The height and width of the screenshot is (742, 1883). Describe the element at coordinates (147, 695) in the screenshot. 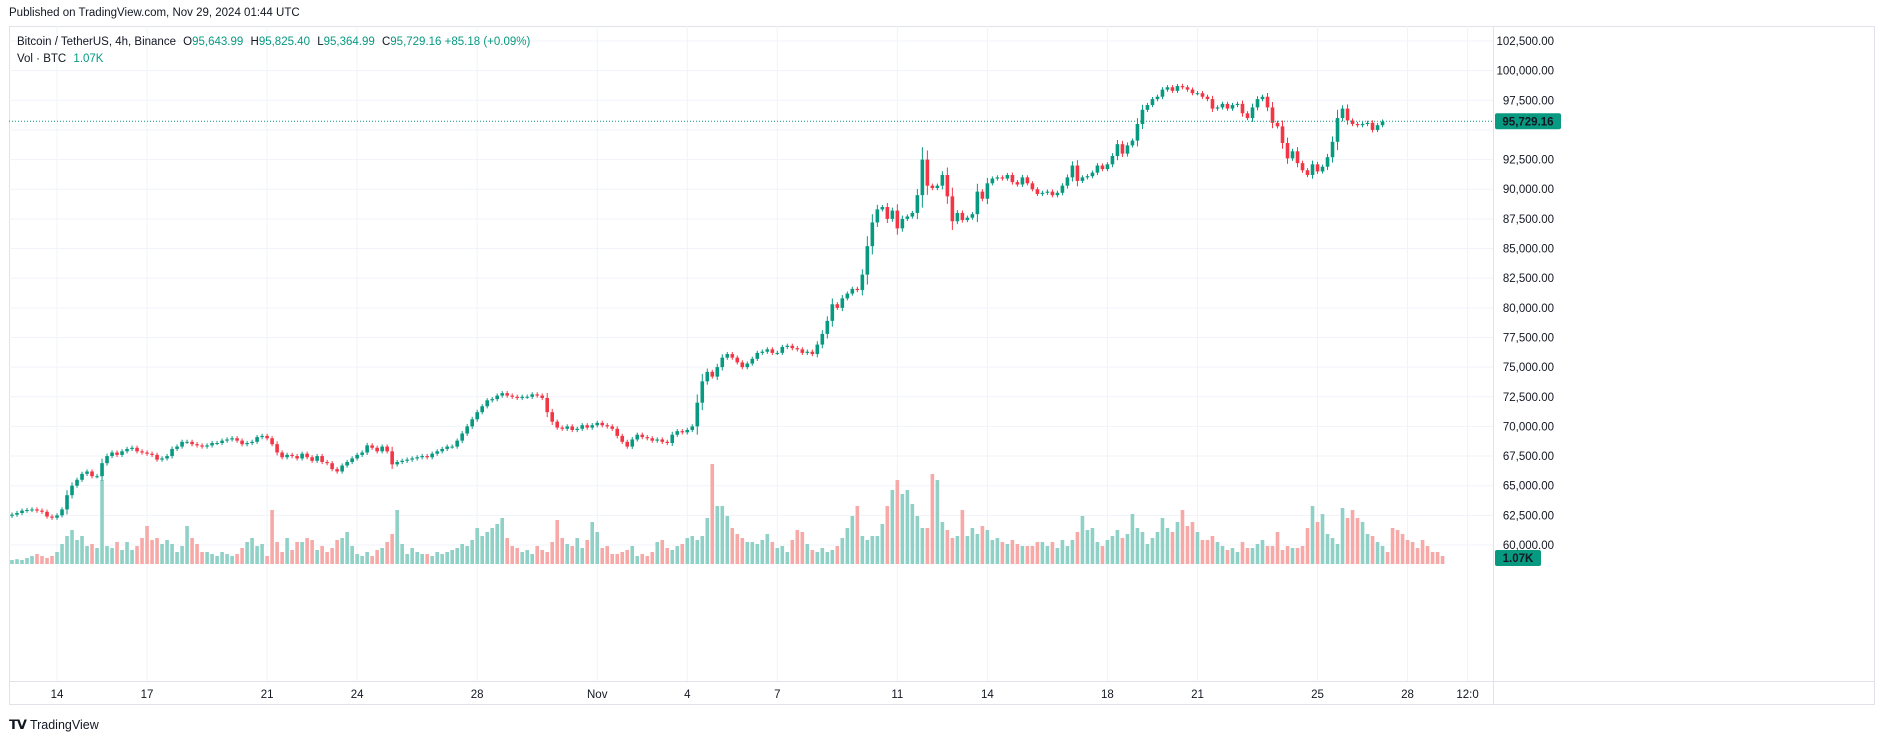

I see `time-tick-label: 17` at that location.